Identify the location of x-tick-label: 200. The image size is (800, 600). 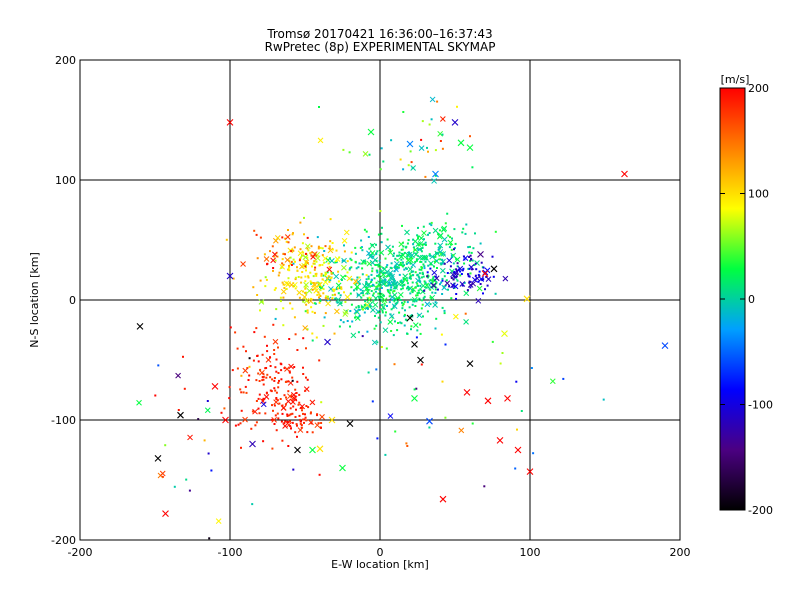
(680, 552).